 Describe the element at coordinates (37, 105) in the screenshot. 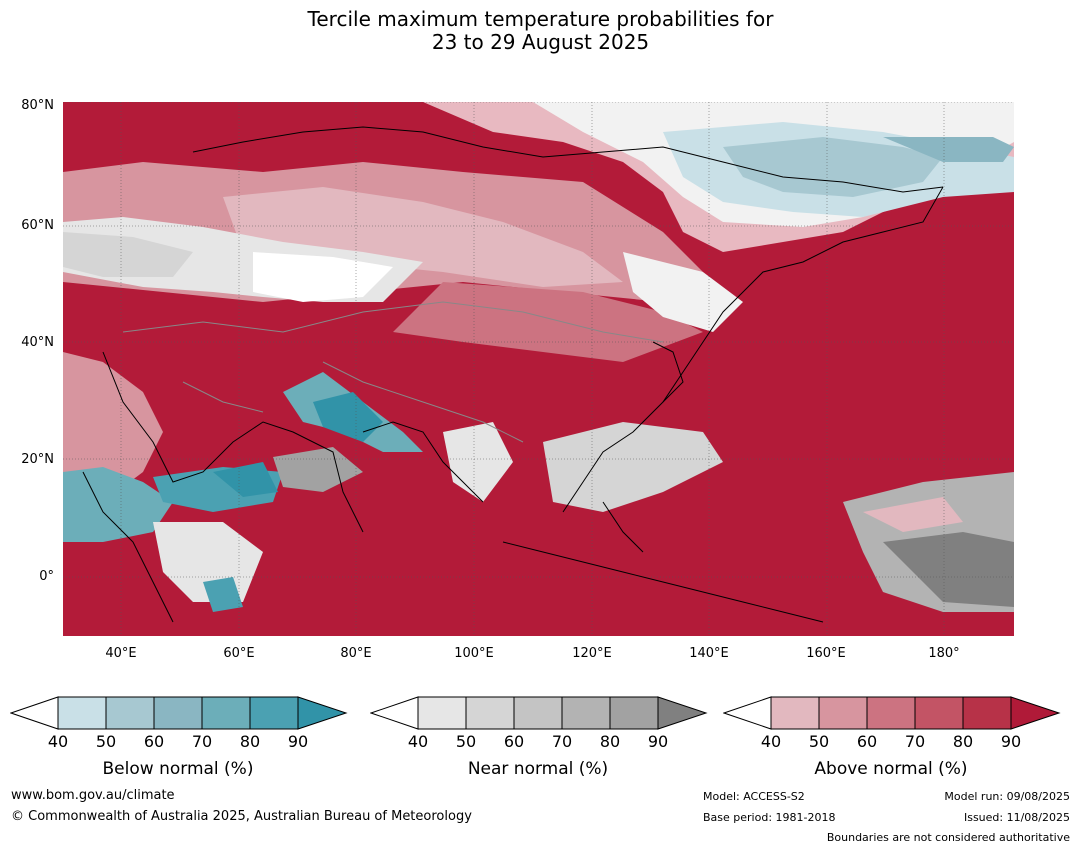

I see `lat-label-80n: 80°N` at that location.